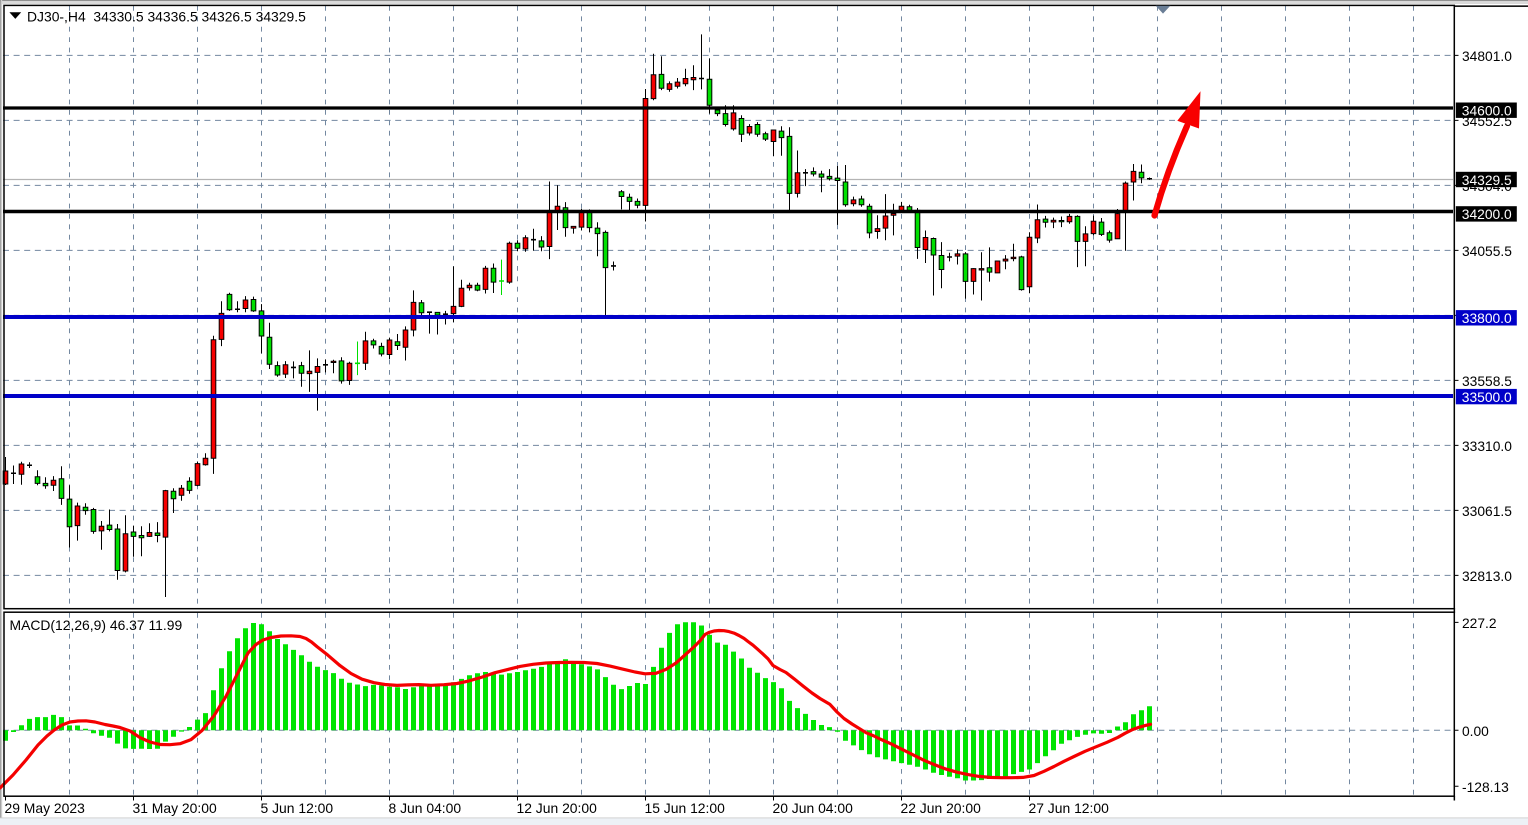  I want to click on svg-text: 34200.0, so click(1487, 214).